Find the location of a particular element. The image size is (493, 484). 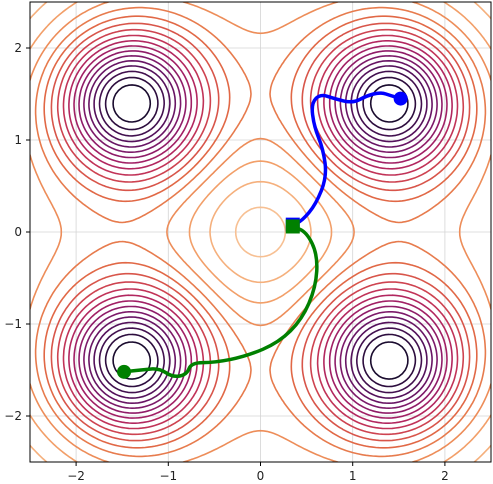

x-tick-label: 0 is located at coordinates (261, 476).